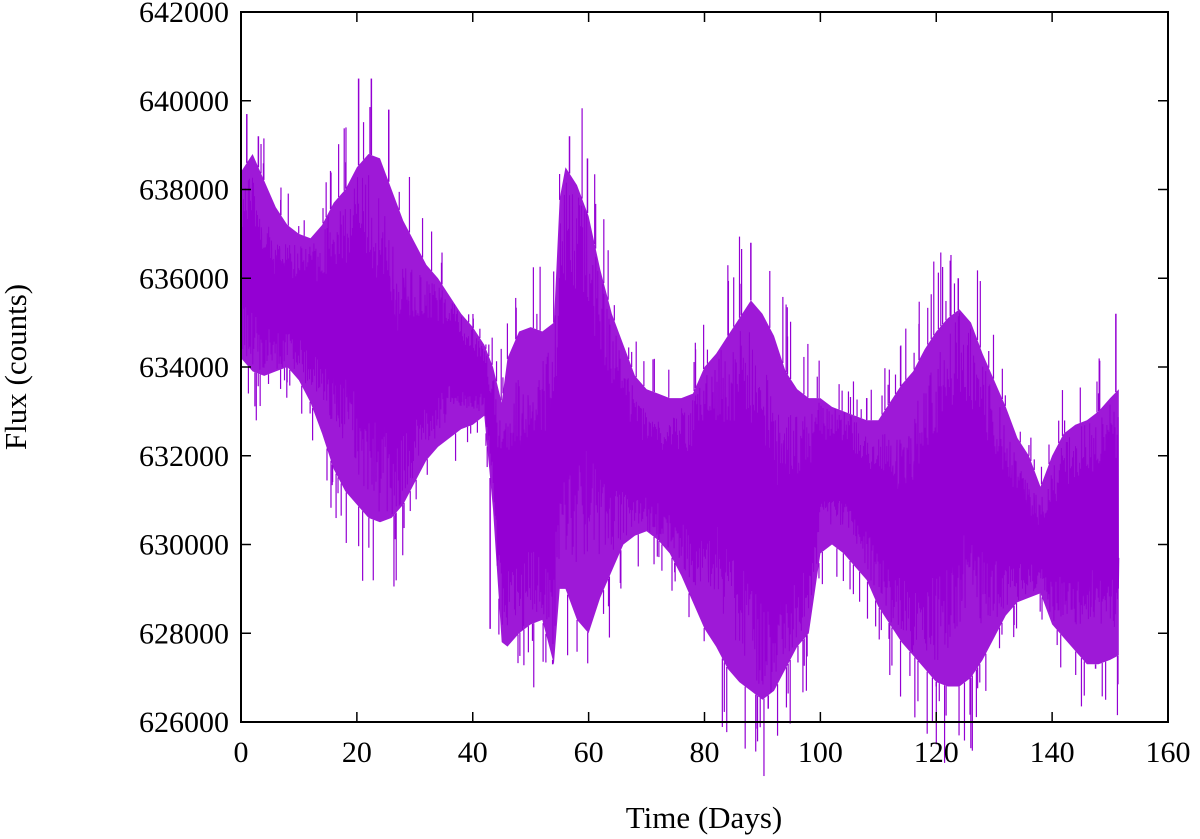 The width and height of the screenshot is (1200, 839). What do you see at coordinates (16, 367) in the screenshot?
I see `y-axis-label: Flux (counts)` at bounding box center [16, 367].